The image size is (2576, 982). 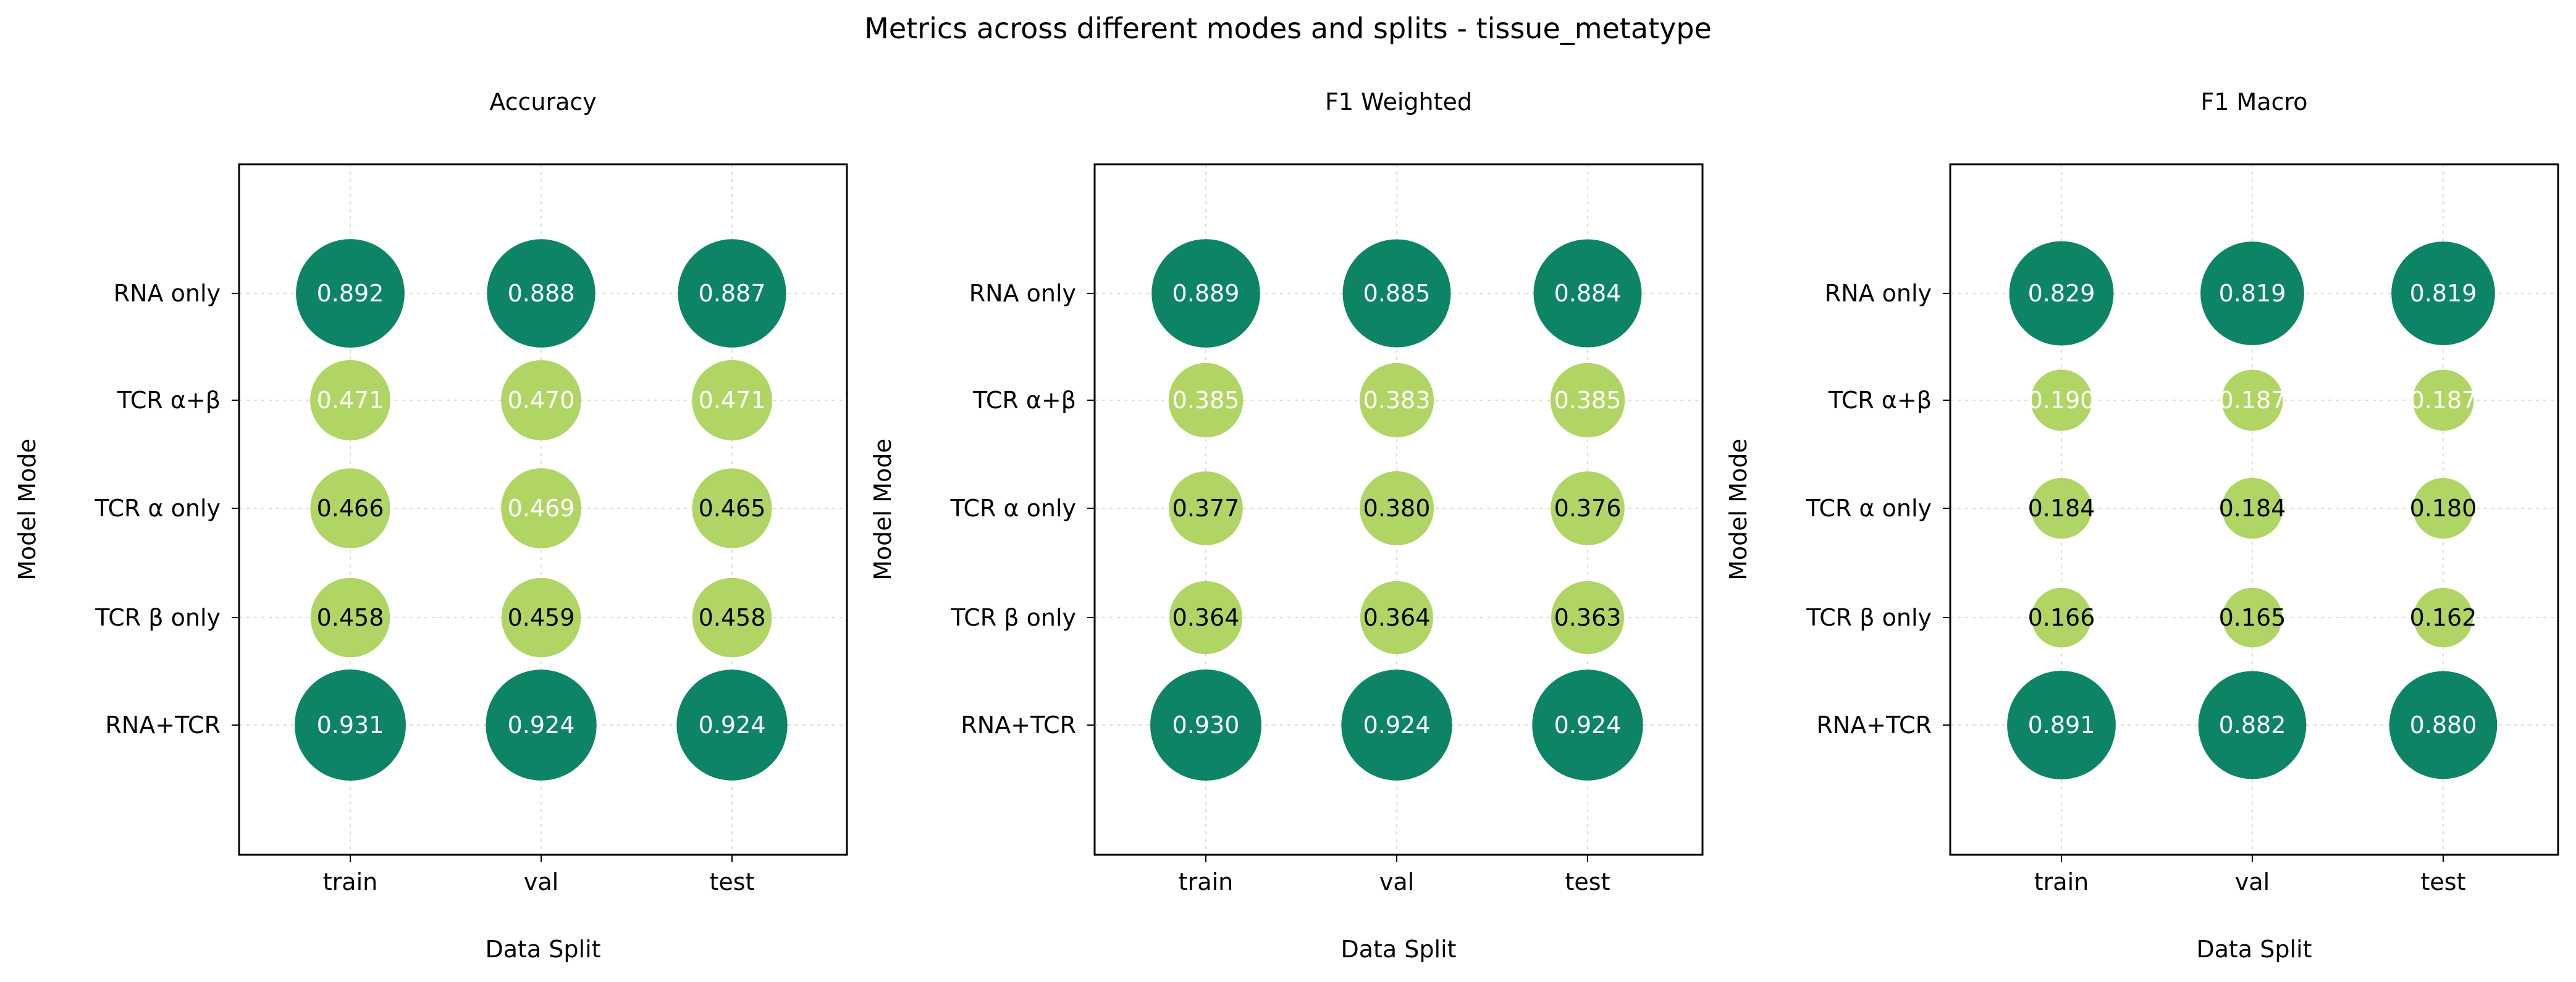 I want to click on data-label: 0.891, so click(x=2061, y=725).